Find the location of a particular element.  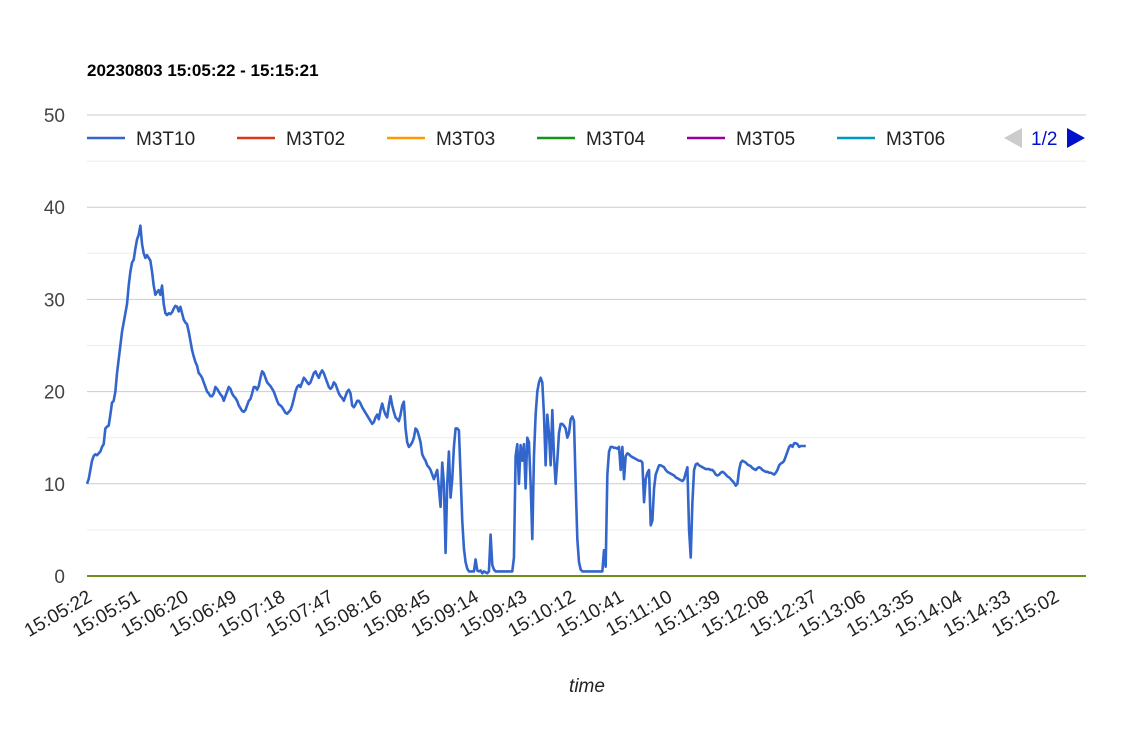

x-axis-label: time is located at coordinates (587, 686).